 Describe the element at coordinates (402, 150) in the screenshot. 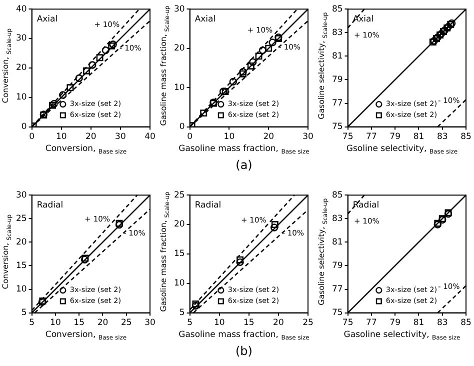

I see `x-axis-title: Gsoline selectivity, $_{Base size}$` at that location.